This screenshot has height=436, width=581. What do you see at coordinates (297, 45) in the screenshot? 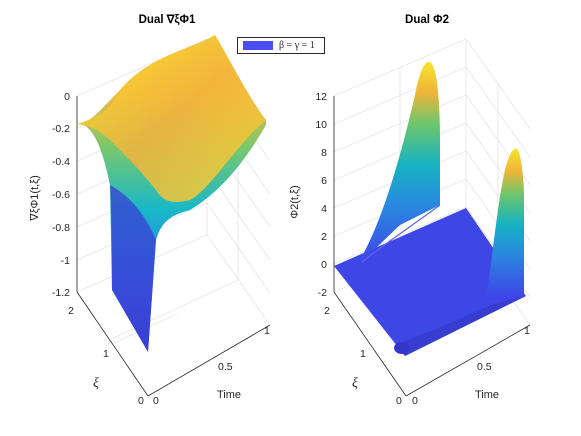
I see `legend-label: β = γ = 1` at bounding box center [297, 45].